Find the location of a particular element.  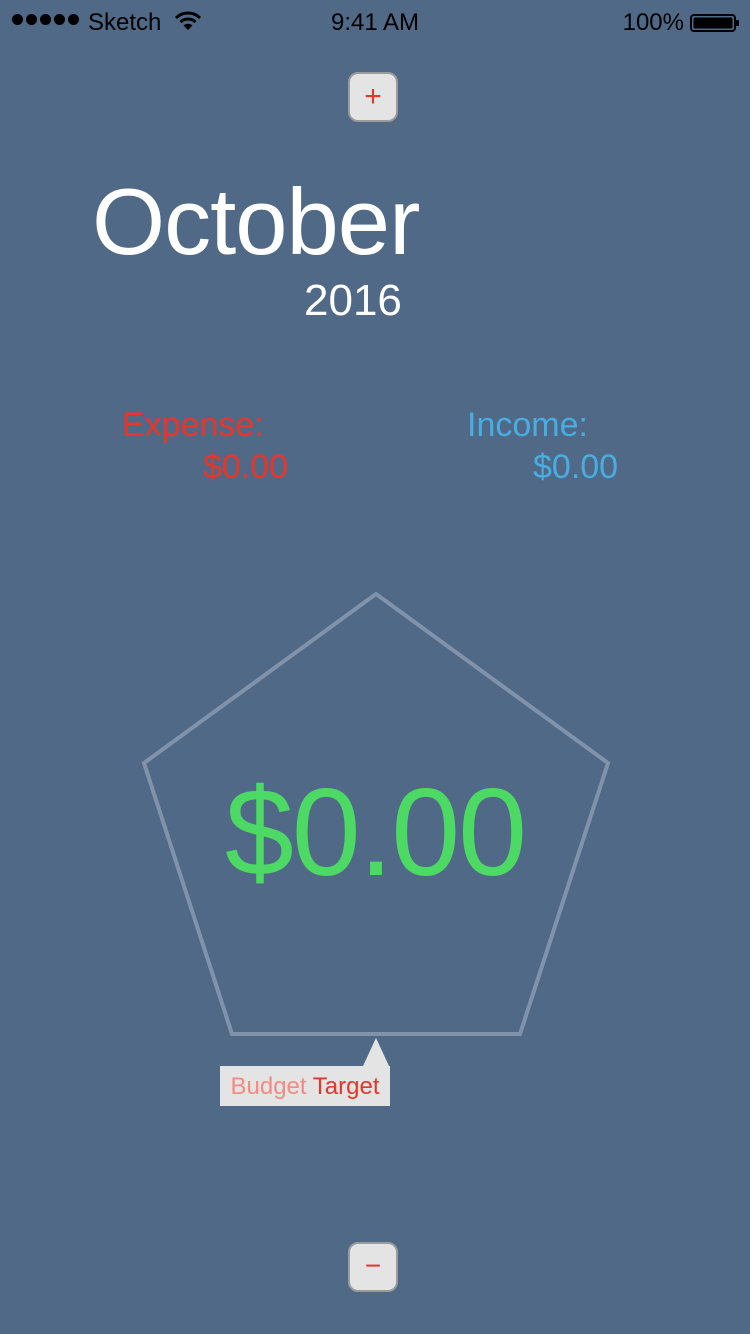

minus-icon: − is located at coordinates (373, 1265).